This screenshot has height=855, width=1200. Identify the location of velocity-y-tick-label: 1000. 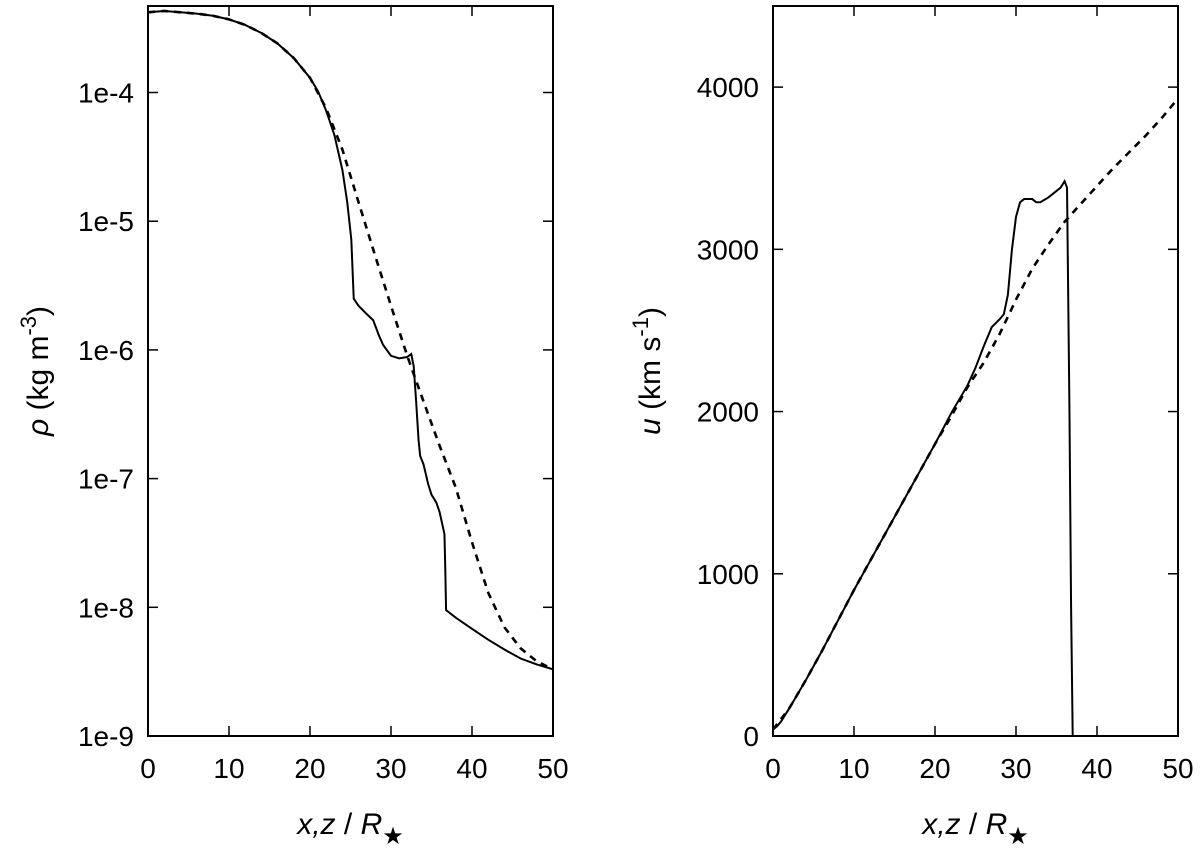
(728, 574).